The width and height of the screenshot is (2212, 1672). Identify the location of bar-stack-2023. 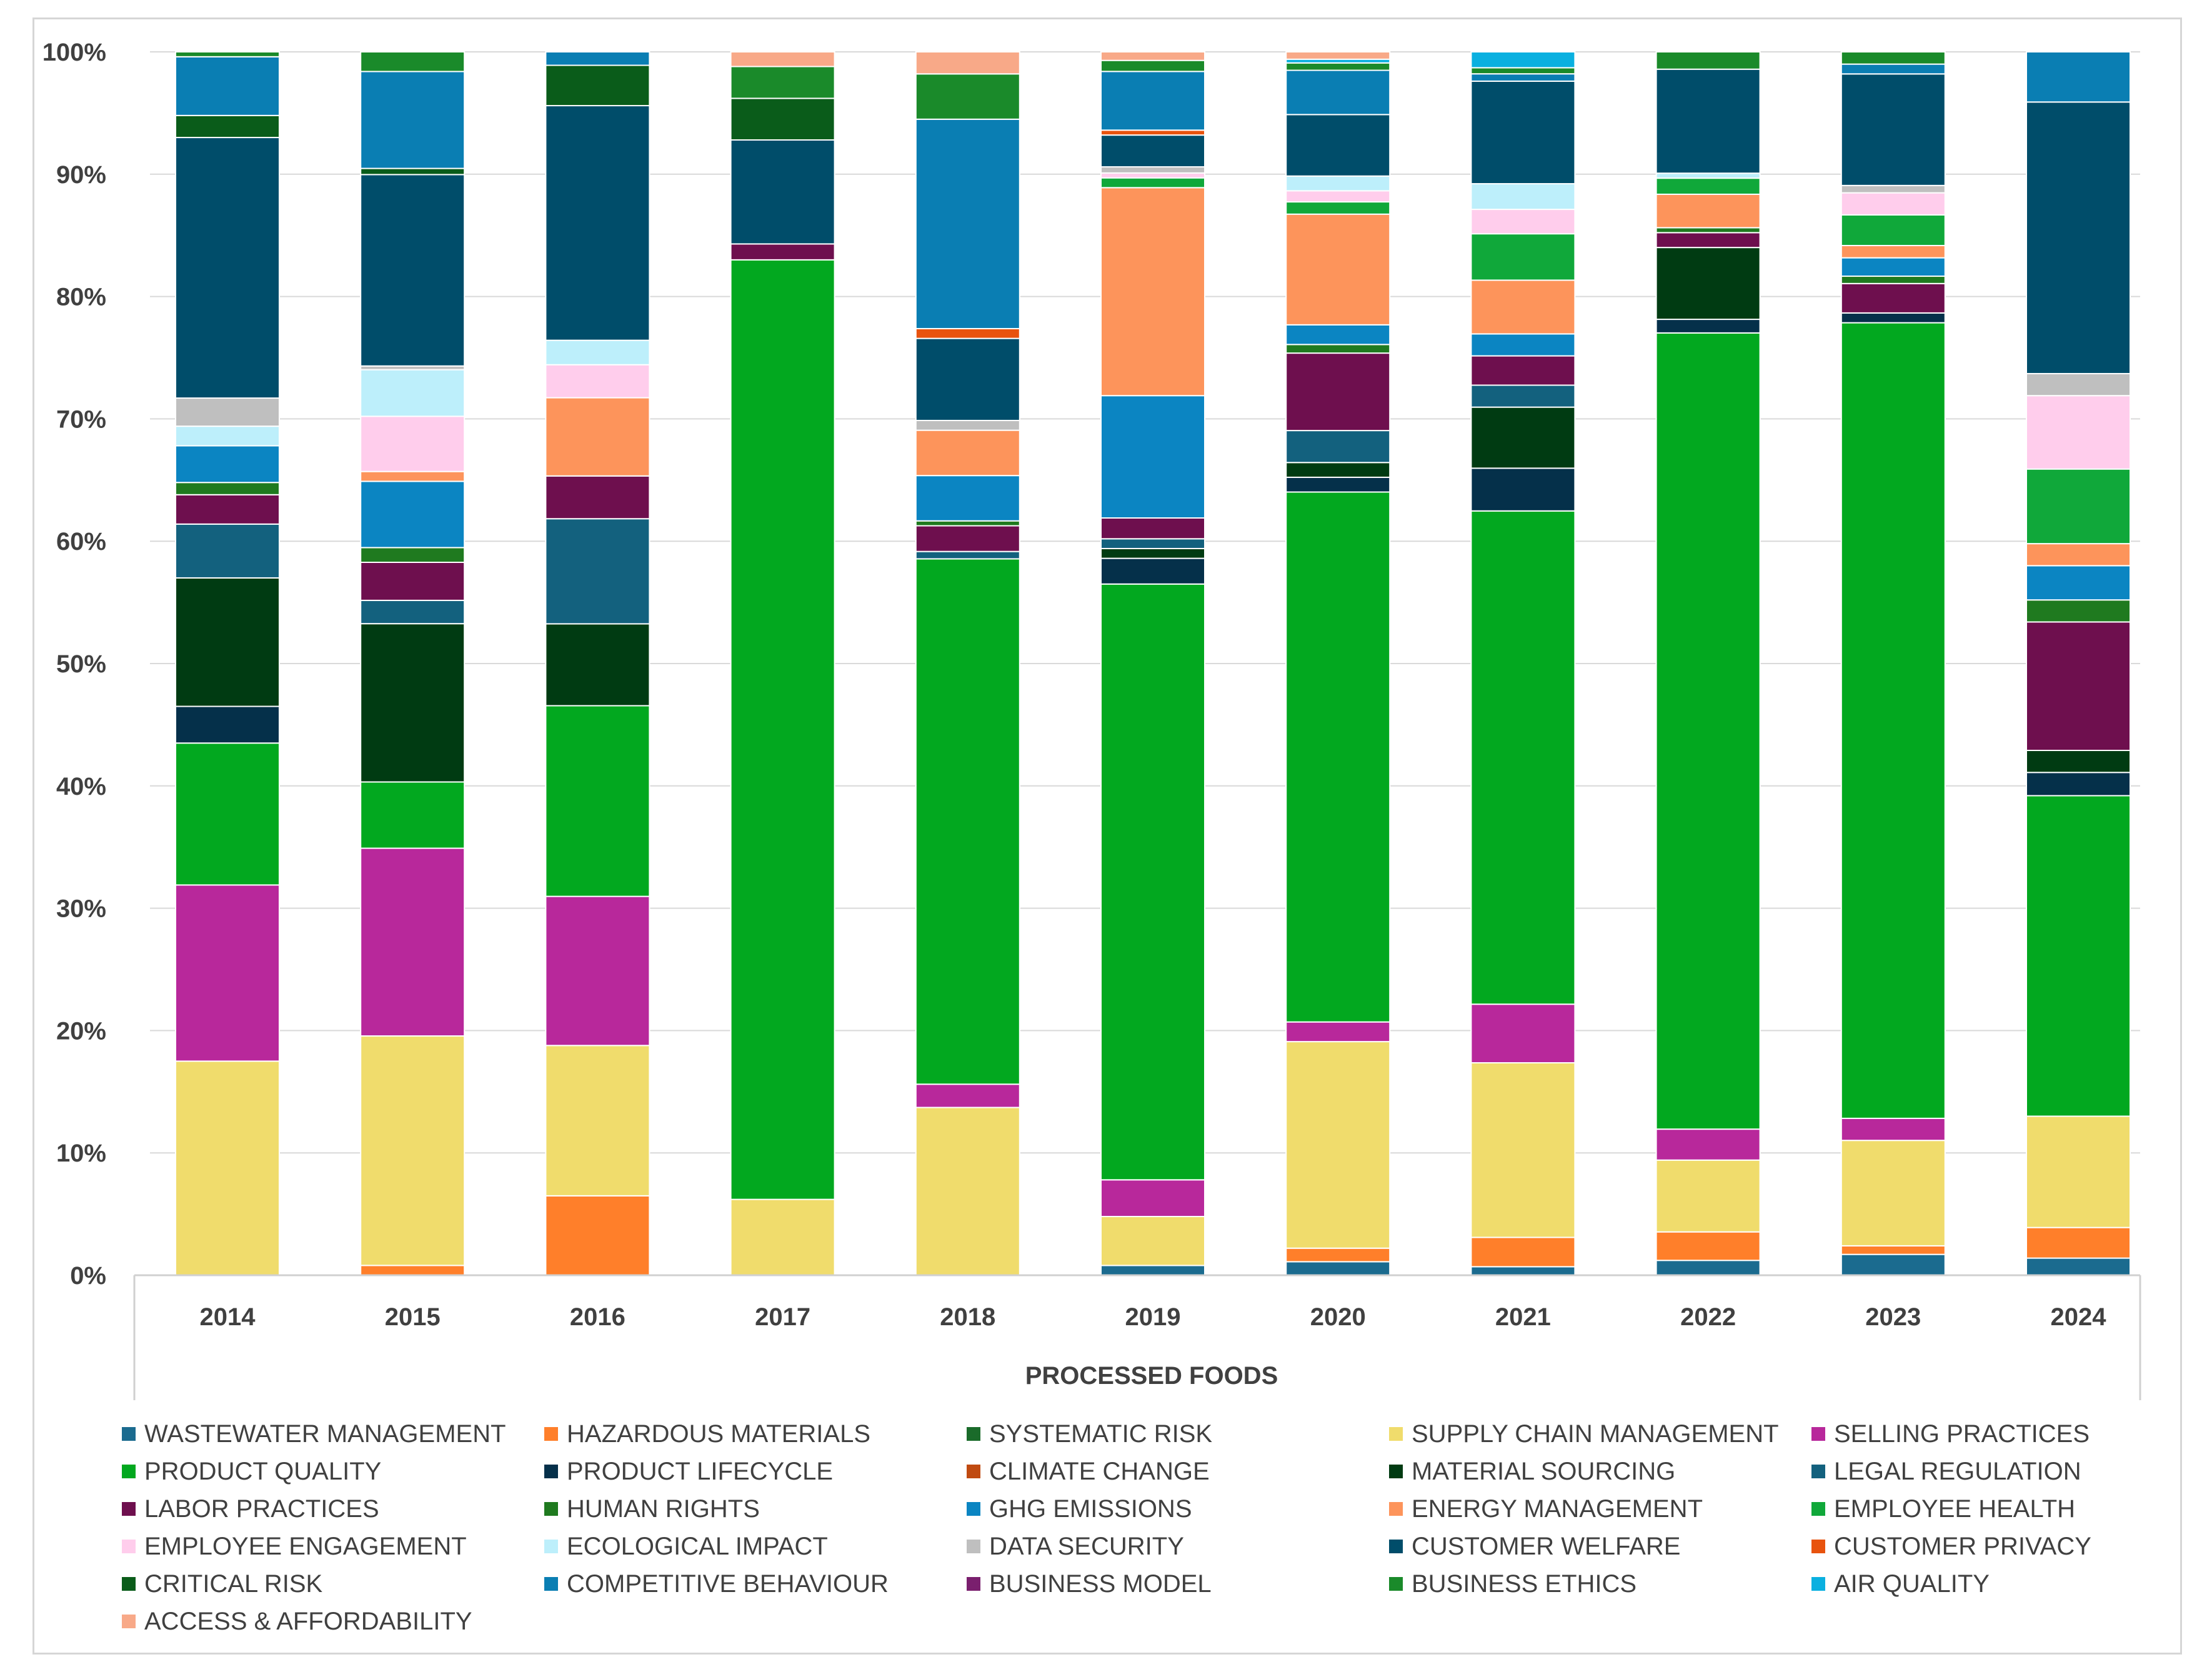
(1893, 663).